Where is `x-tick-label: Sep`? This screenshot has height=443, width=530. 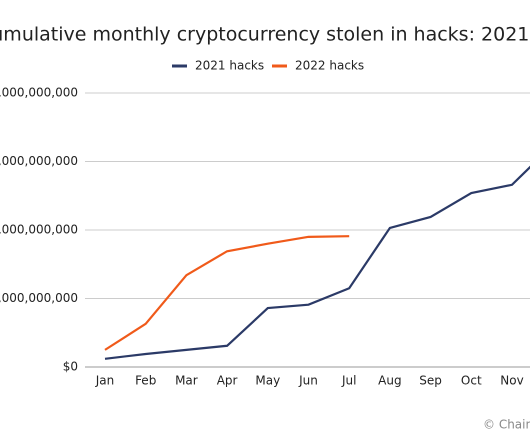 x-tick-label: Sep is located at coordinates (430, 381).